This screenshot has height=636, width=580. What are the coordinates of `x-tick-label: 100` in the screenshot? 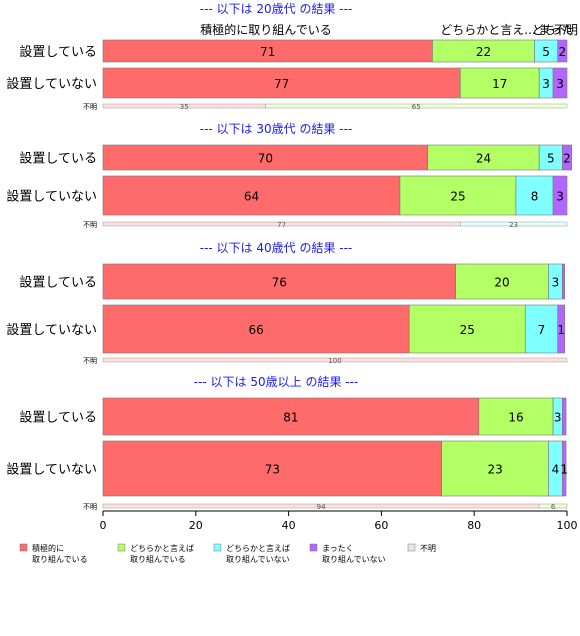 It's located at (567, 525).